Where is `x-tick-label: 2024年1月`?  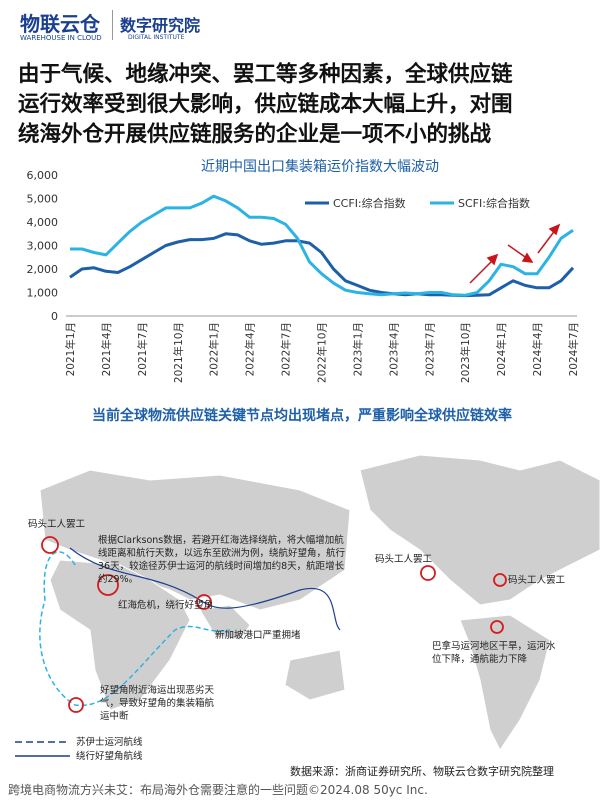 x-tick-label: 2024年1月 is located at coordinates (501, 349).